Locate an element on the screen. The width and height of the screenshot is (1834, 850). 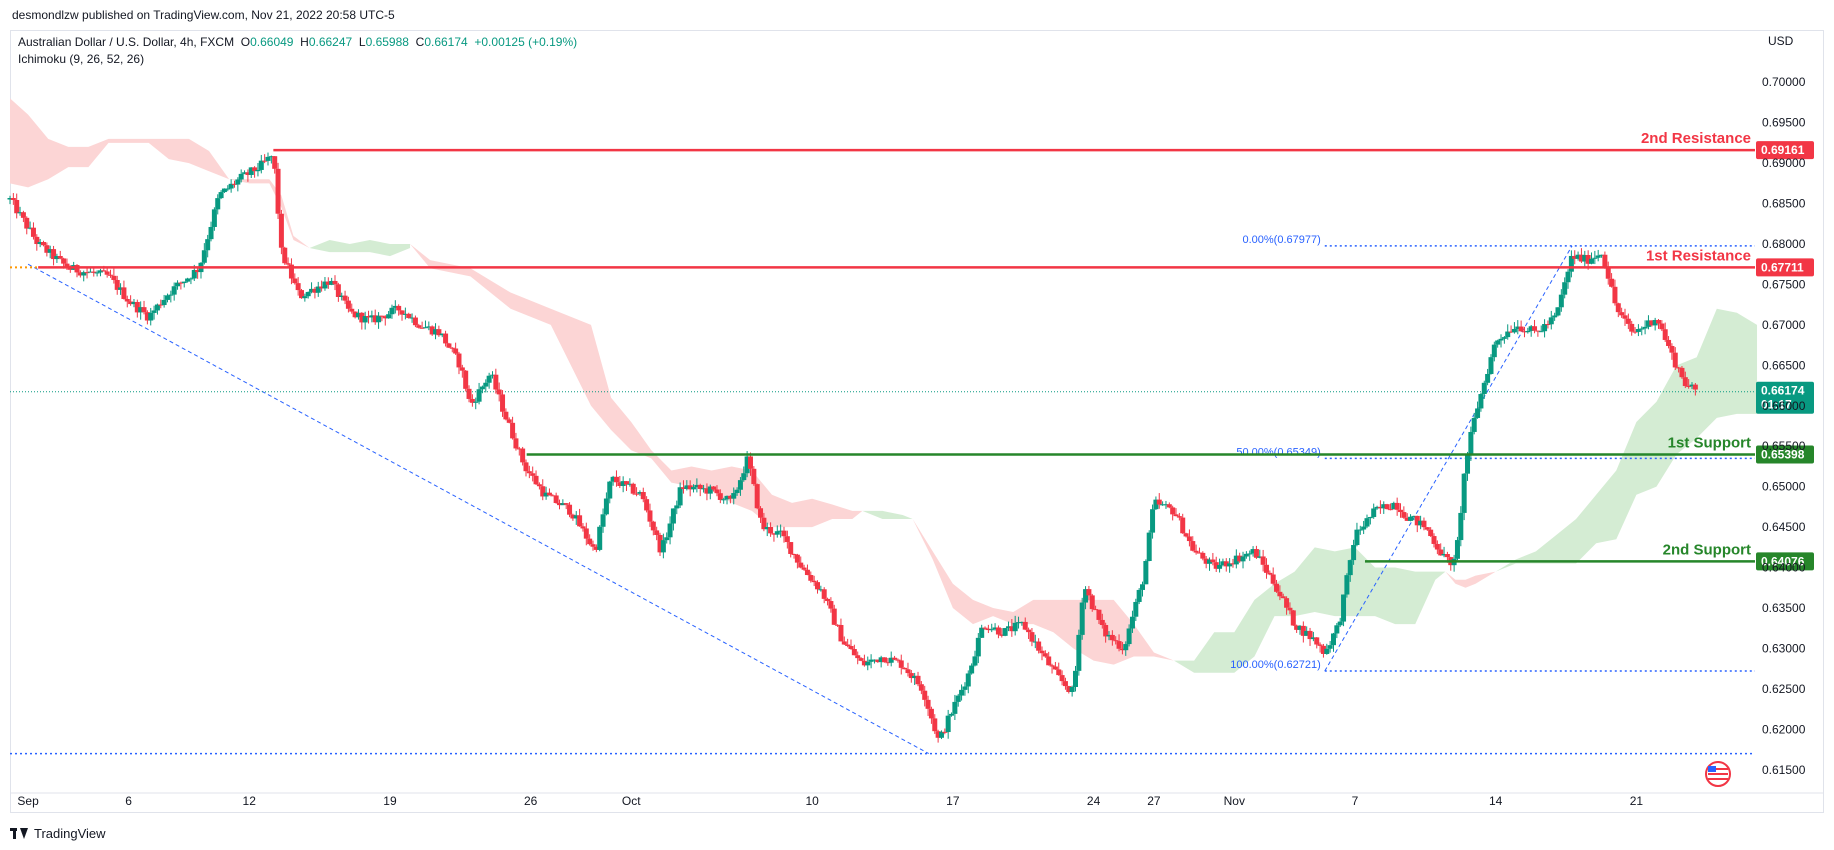
y-tick-label: 0.69000 is located at coordinates (1784, 163).